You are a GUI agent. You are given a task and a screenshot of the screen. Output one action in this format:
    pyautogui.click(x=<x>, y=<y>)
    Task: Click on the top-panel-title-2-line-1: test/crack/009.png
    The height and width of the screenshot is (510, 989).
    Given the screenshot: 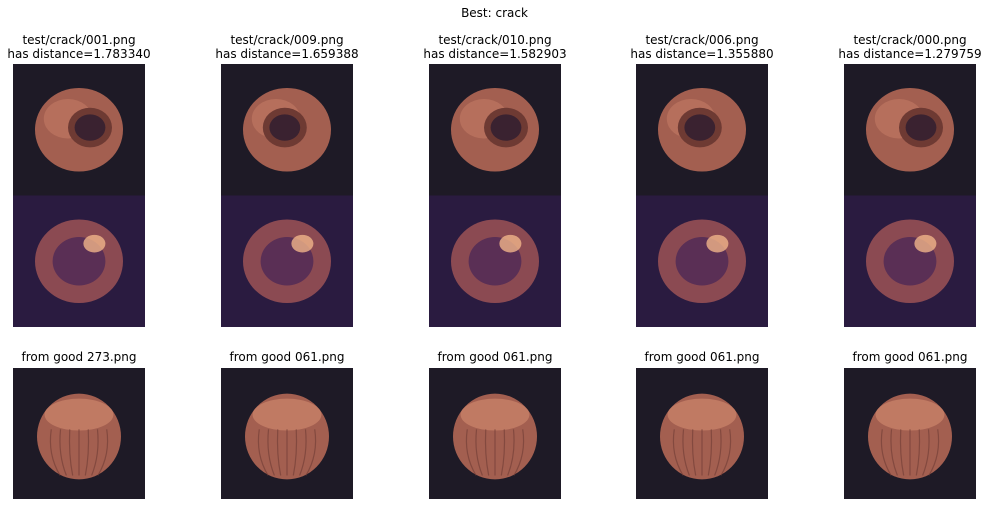 What is the action you would take?
    pyautogui.click(x=287, y=40)
    